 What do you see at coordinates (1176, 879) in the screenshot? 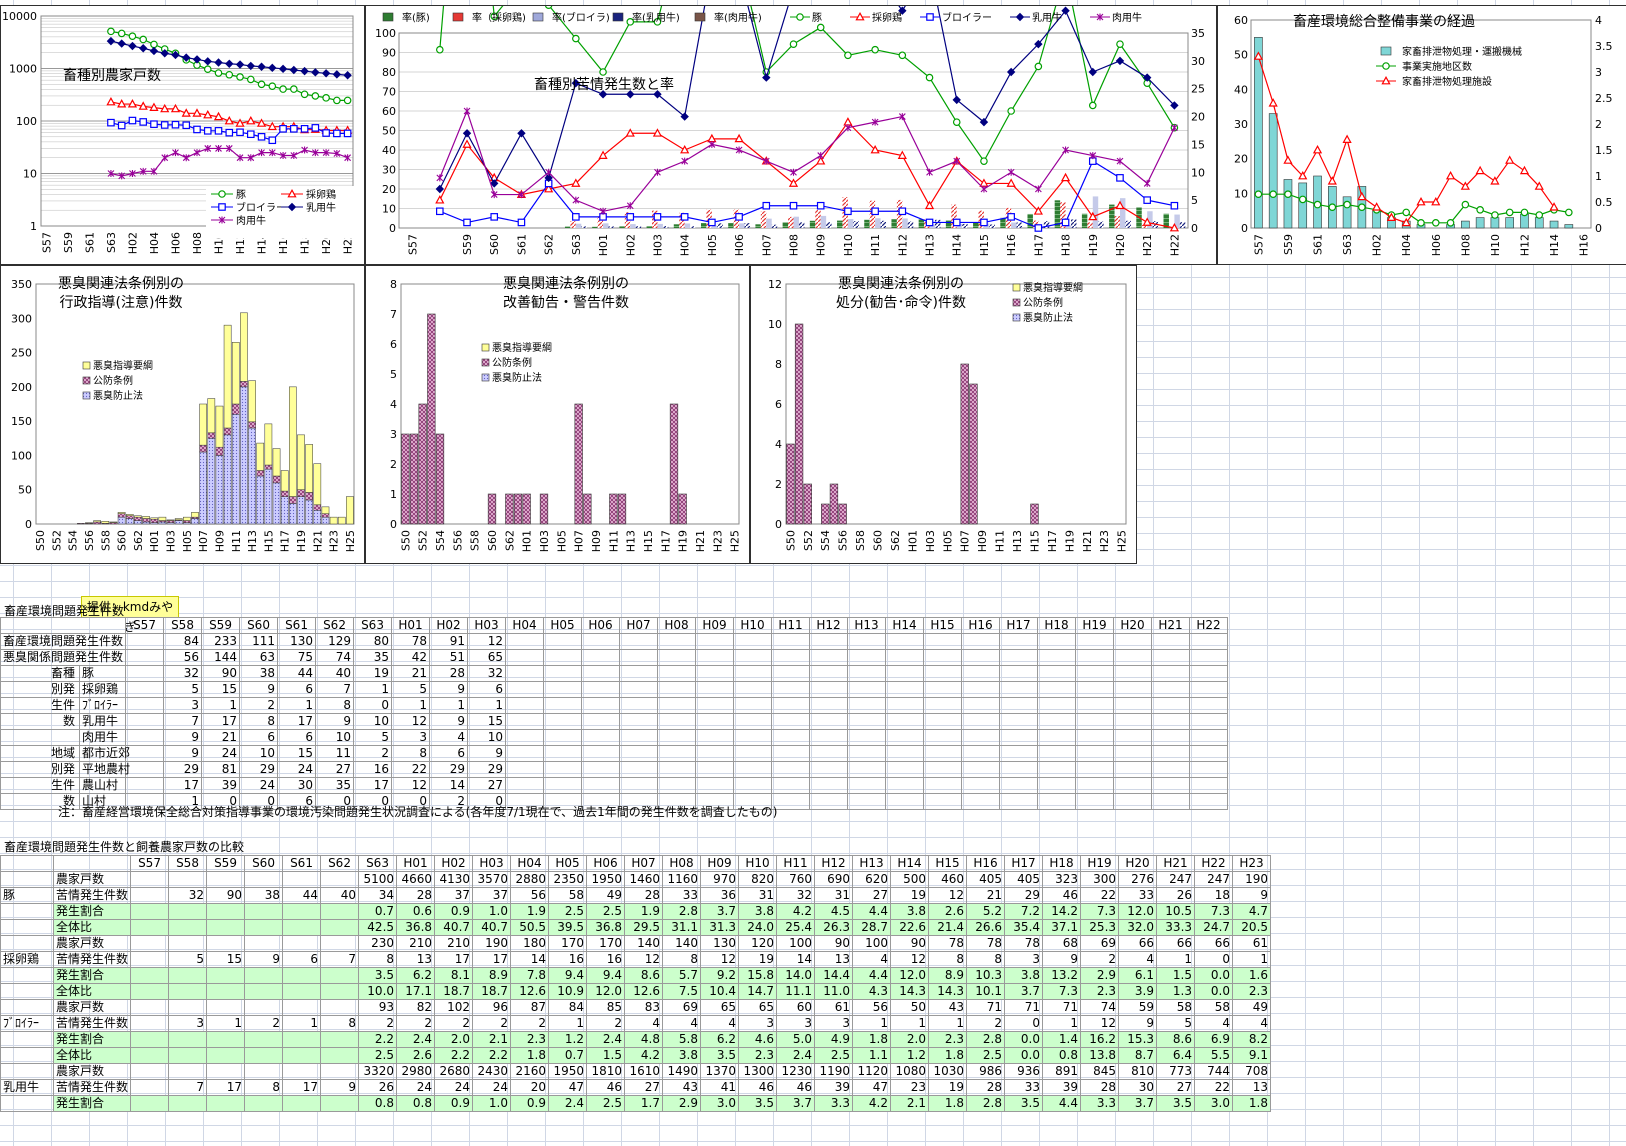
I see `data-cell: 247` at bounding box center [1176, 879].